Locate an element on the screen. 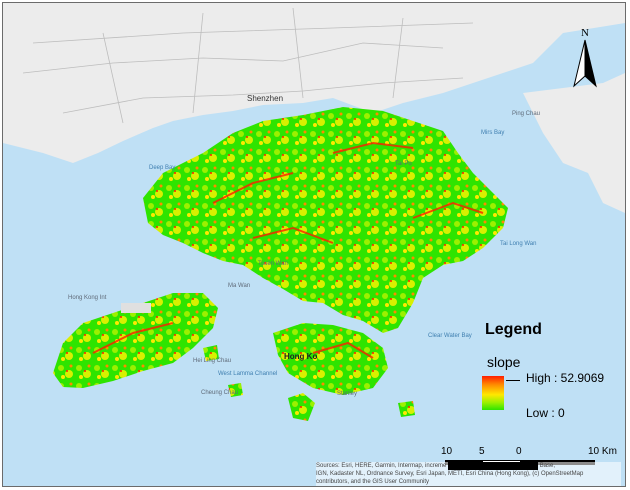 The image size is (630, 490). airport-platform is located at coordinates (136, 308).